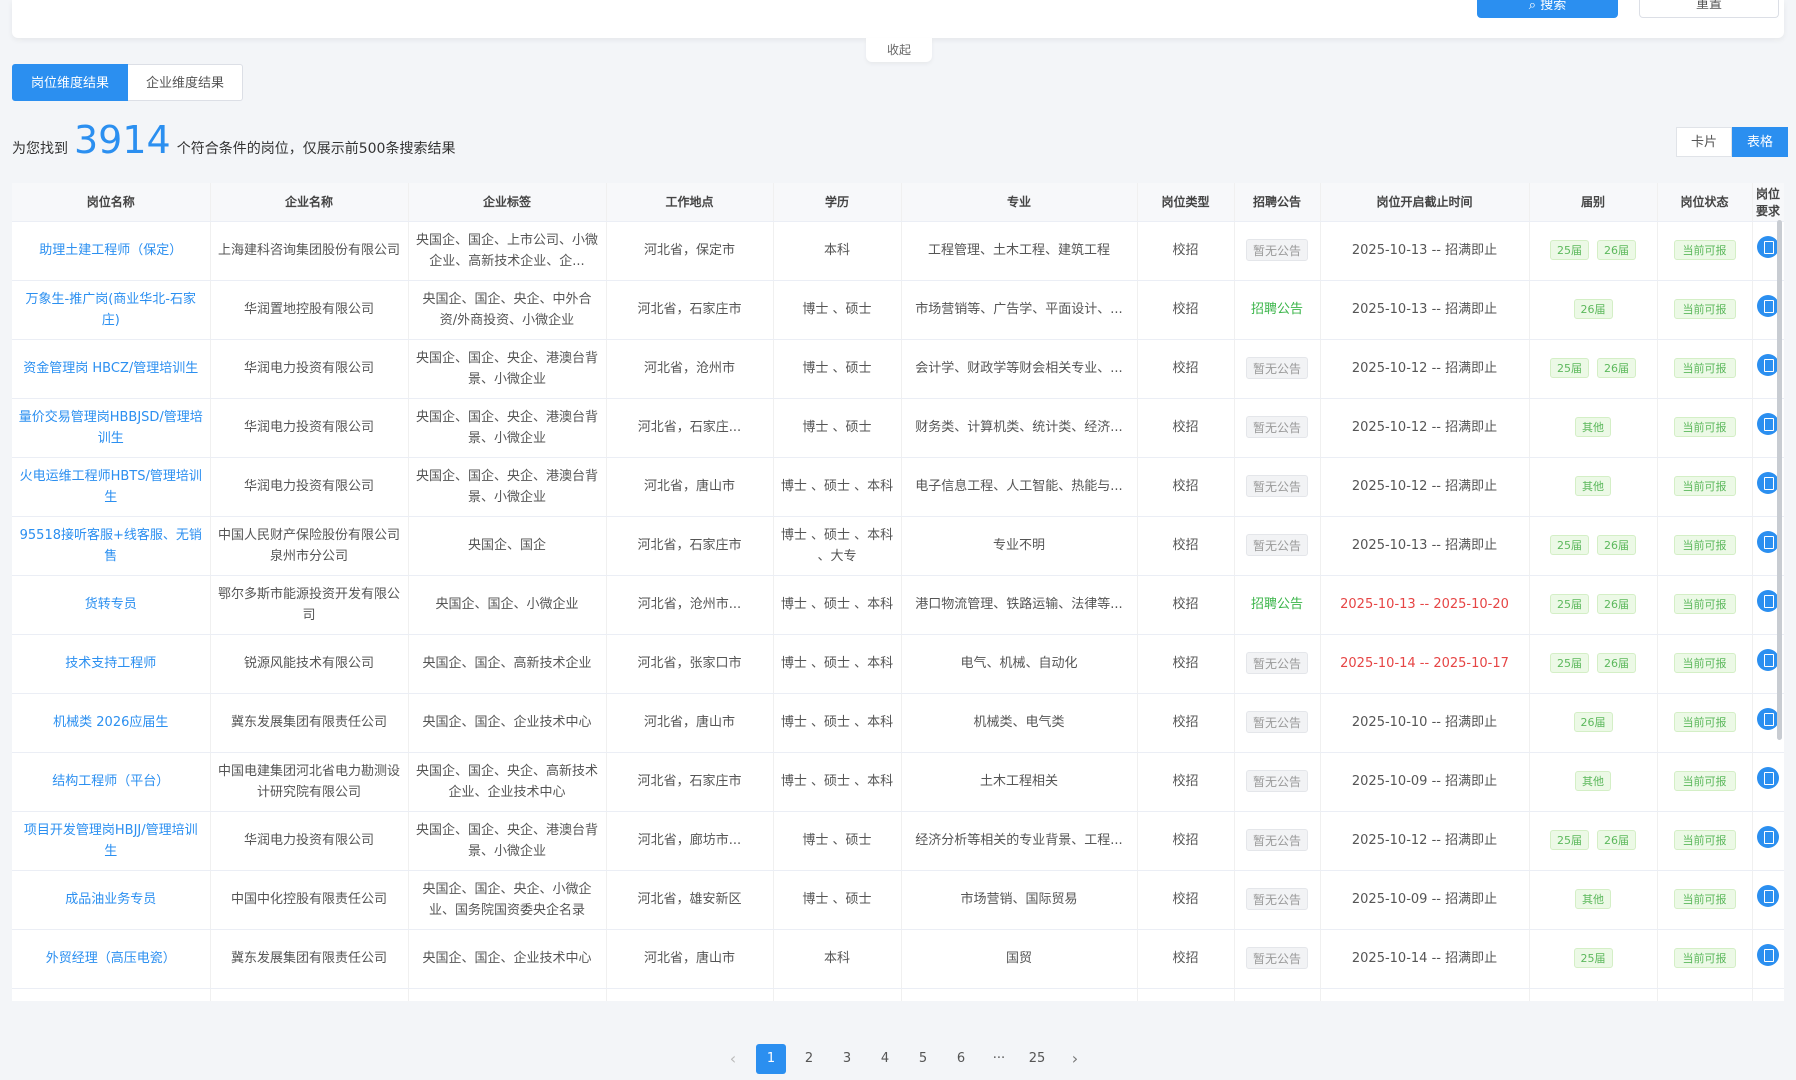 The image size is (1796, 1080). I want to click on page-button: 6, so click(961, 1058).